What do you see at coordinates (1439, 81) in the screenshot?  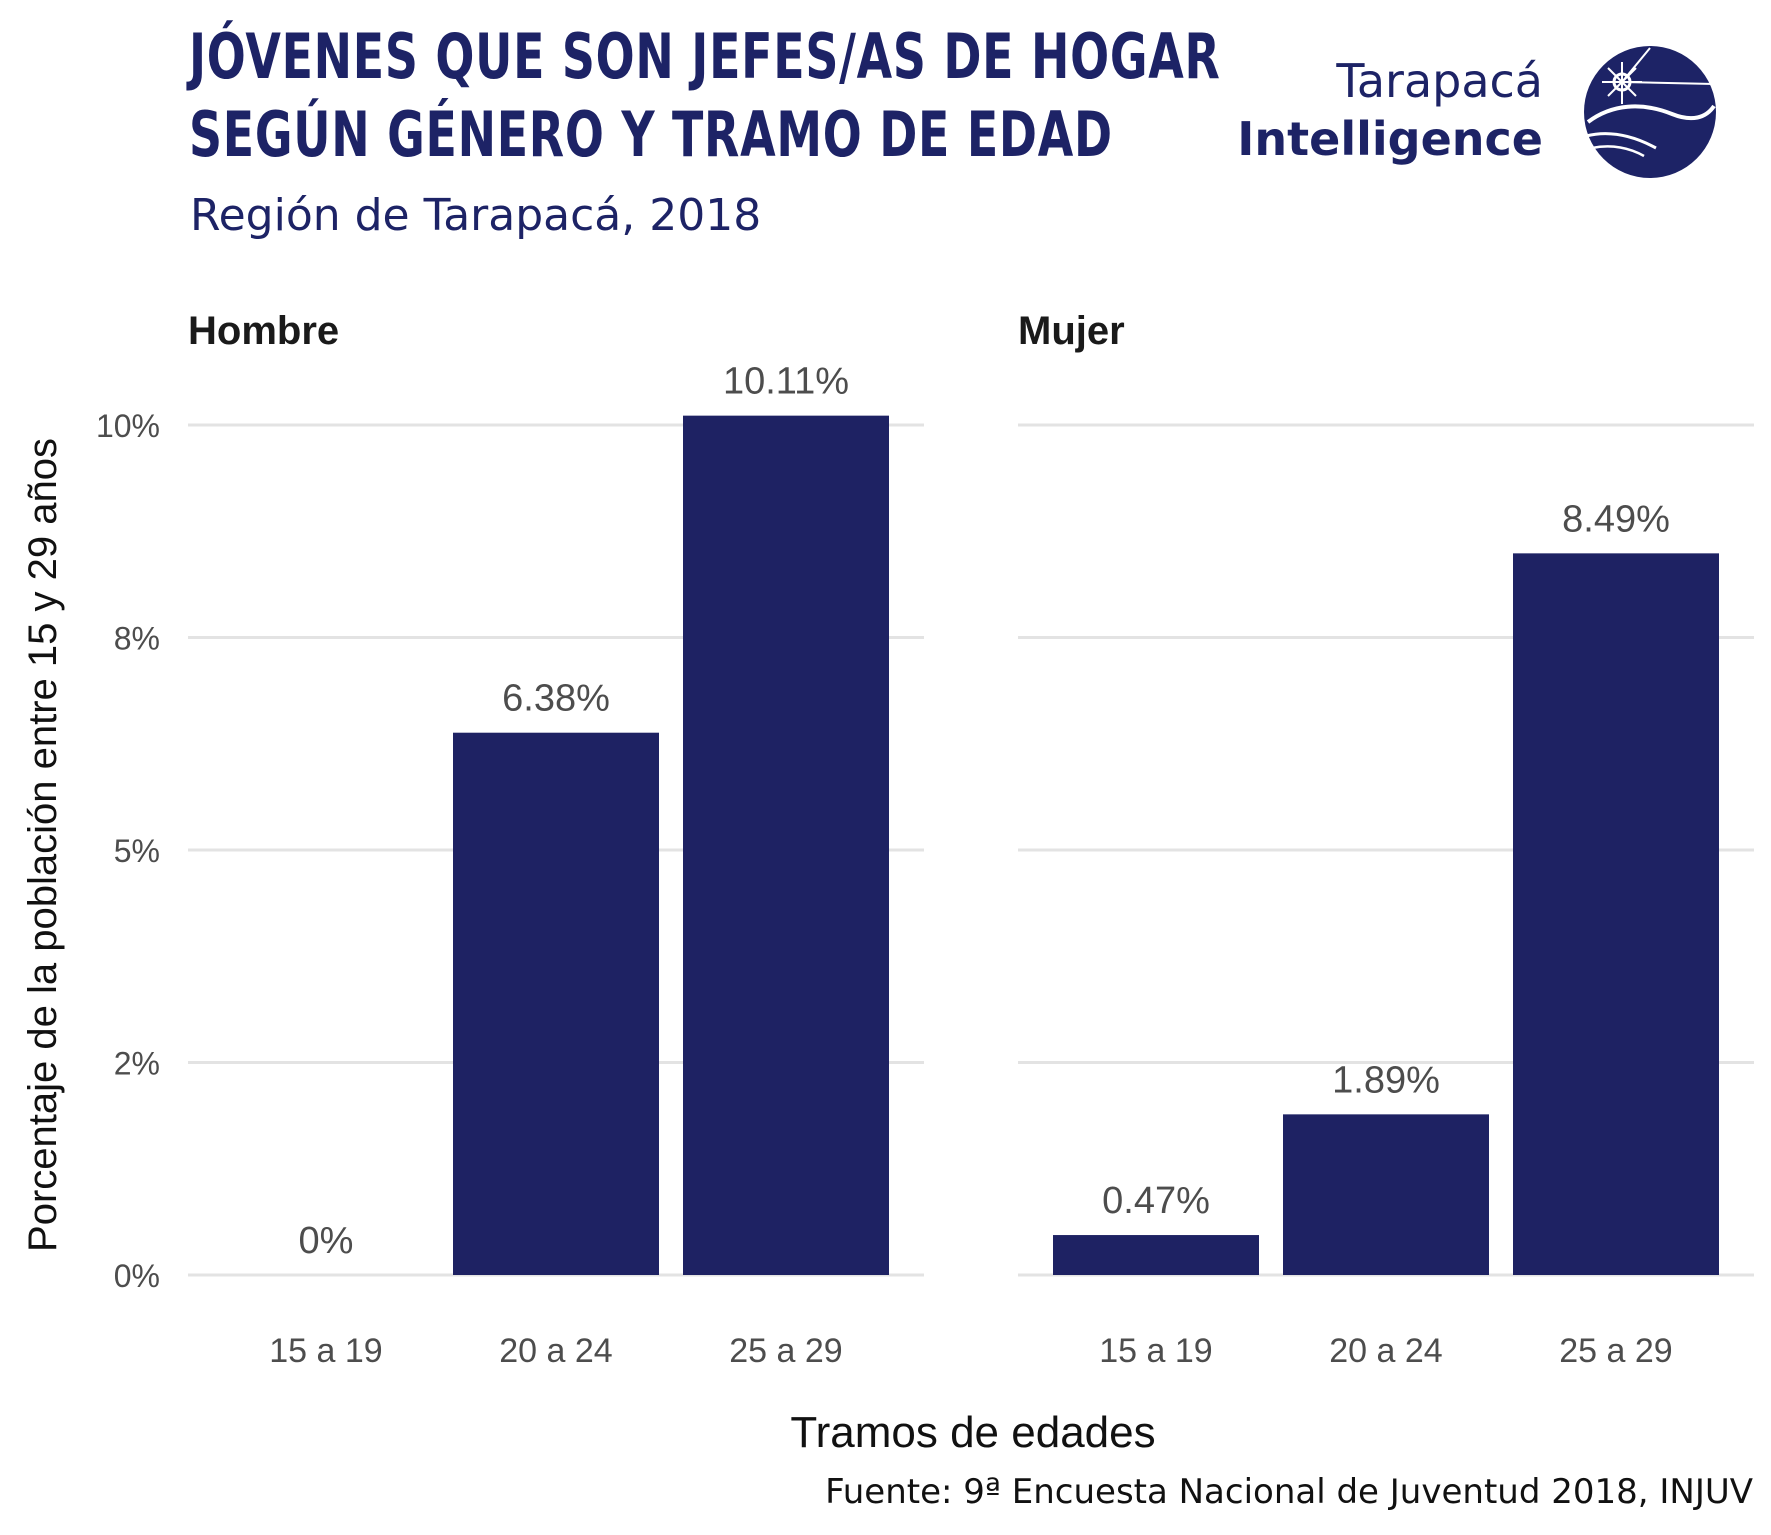 I see `logo-line-1: Tarapacá` at bounding box center [1439, 81].